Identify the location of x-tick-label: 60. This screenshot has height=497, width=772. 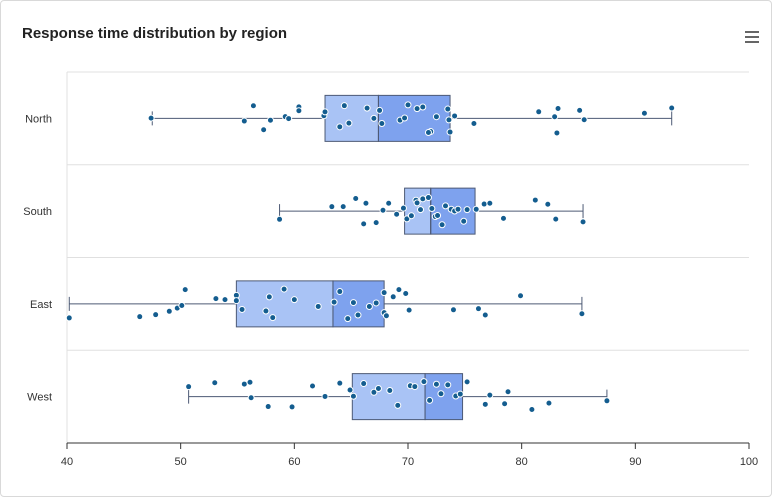
(294, 462).